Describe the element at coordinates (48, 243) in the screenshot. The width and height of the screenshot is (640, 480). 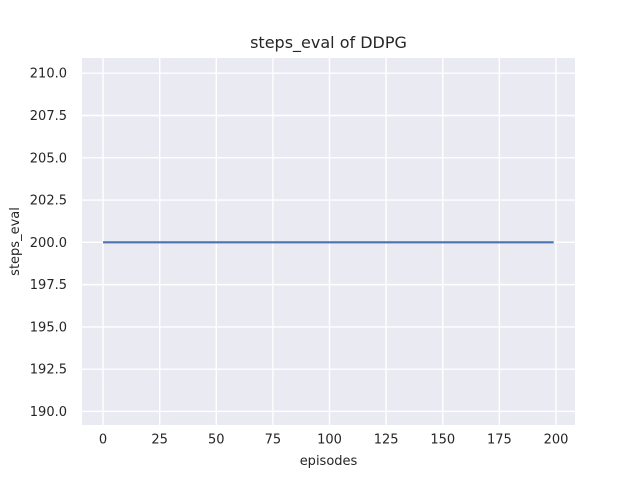
I see `y-tick-label: 200.0` at that location.